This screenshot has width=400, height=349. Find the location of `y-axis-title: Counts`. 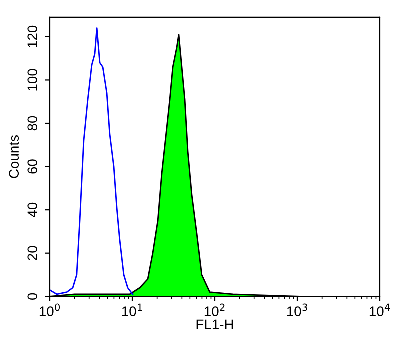

y-axis-title: Counts is located at coordinates (14, 157).